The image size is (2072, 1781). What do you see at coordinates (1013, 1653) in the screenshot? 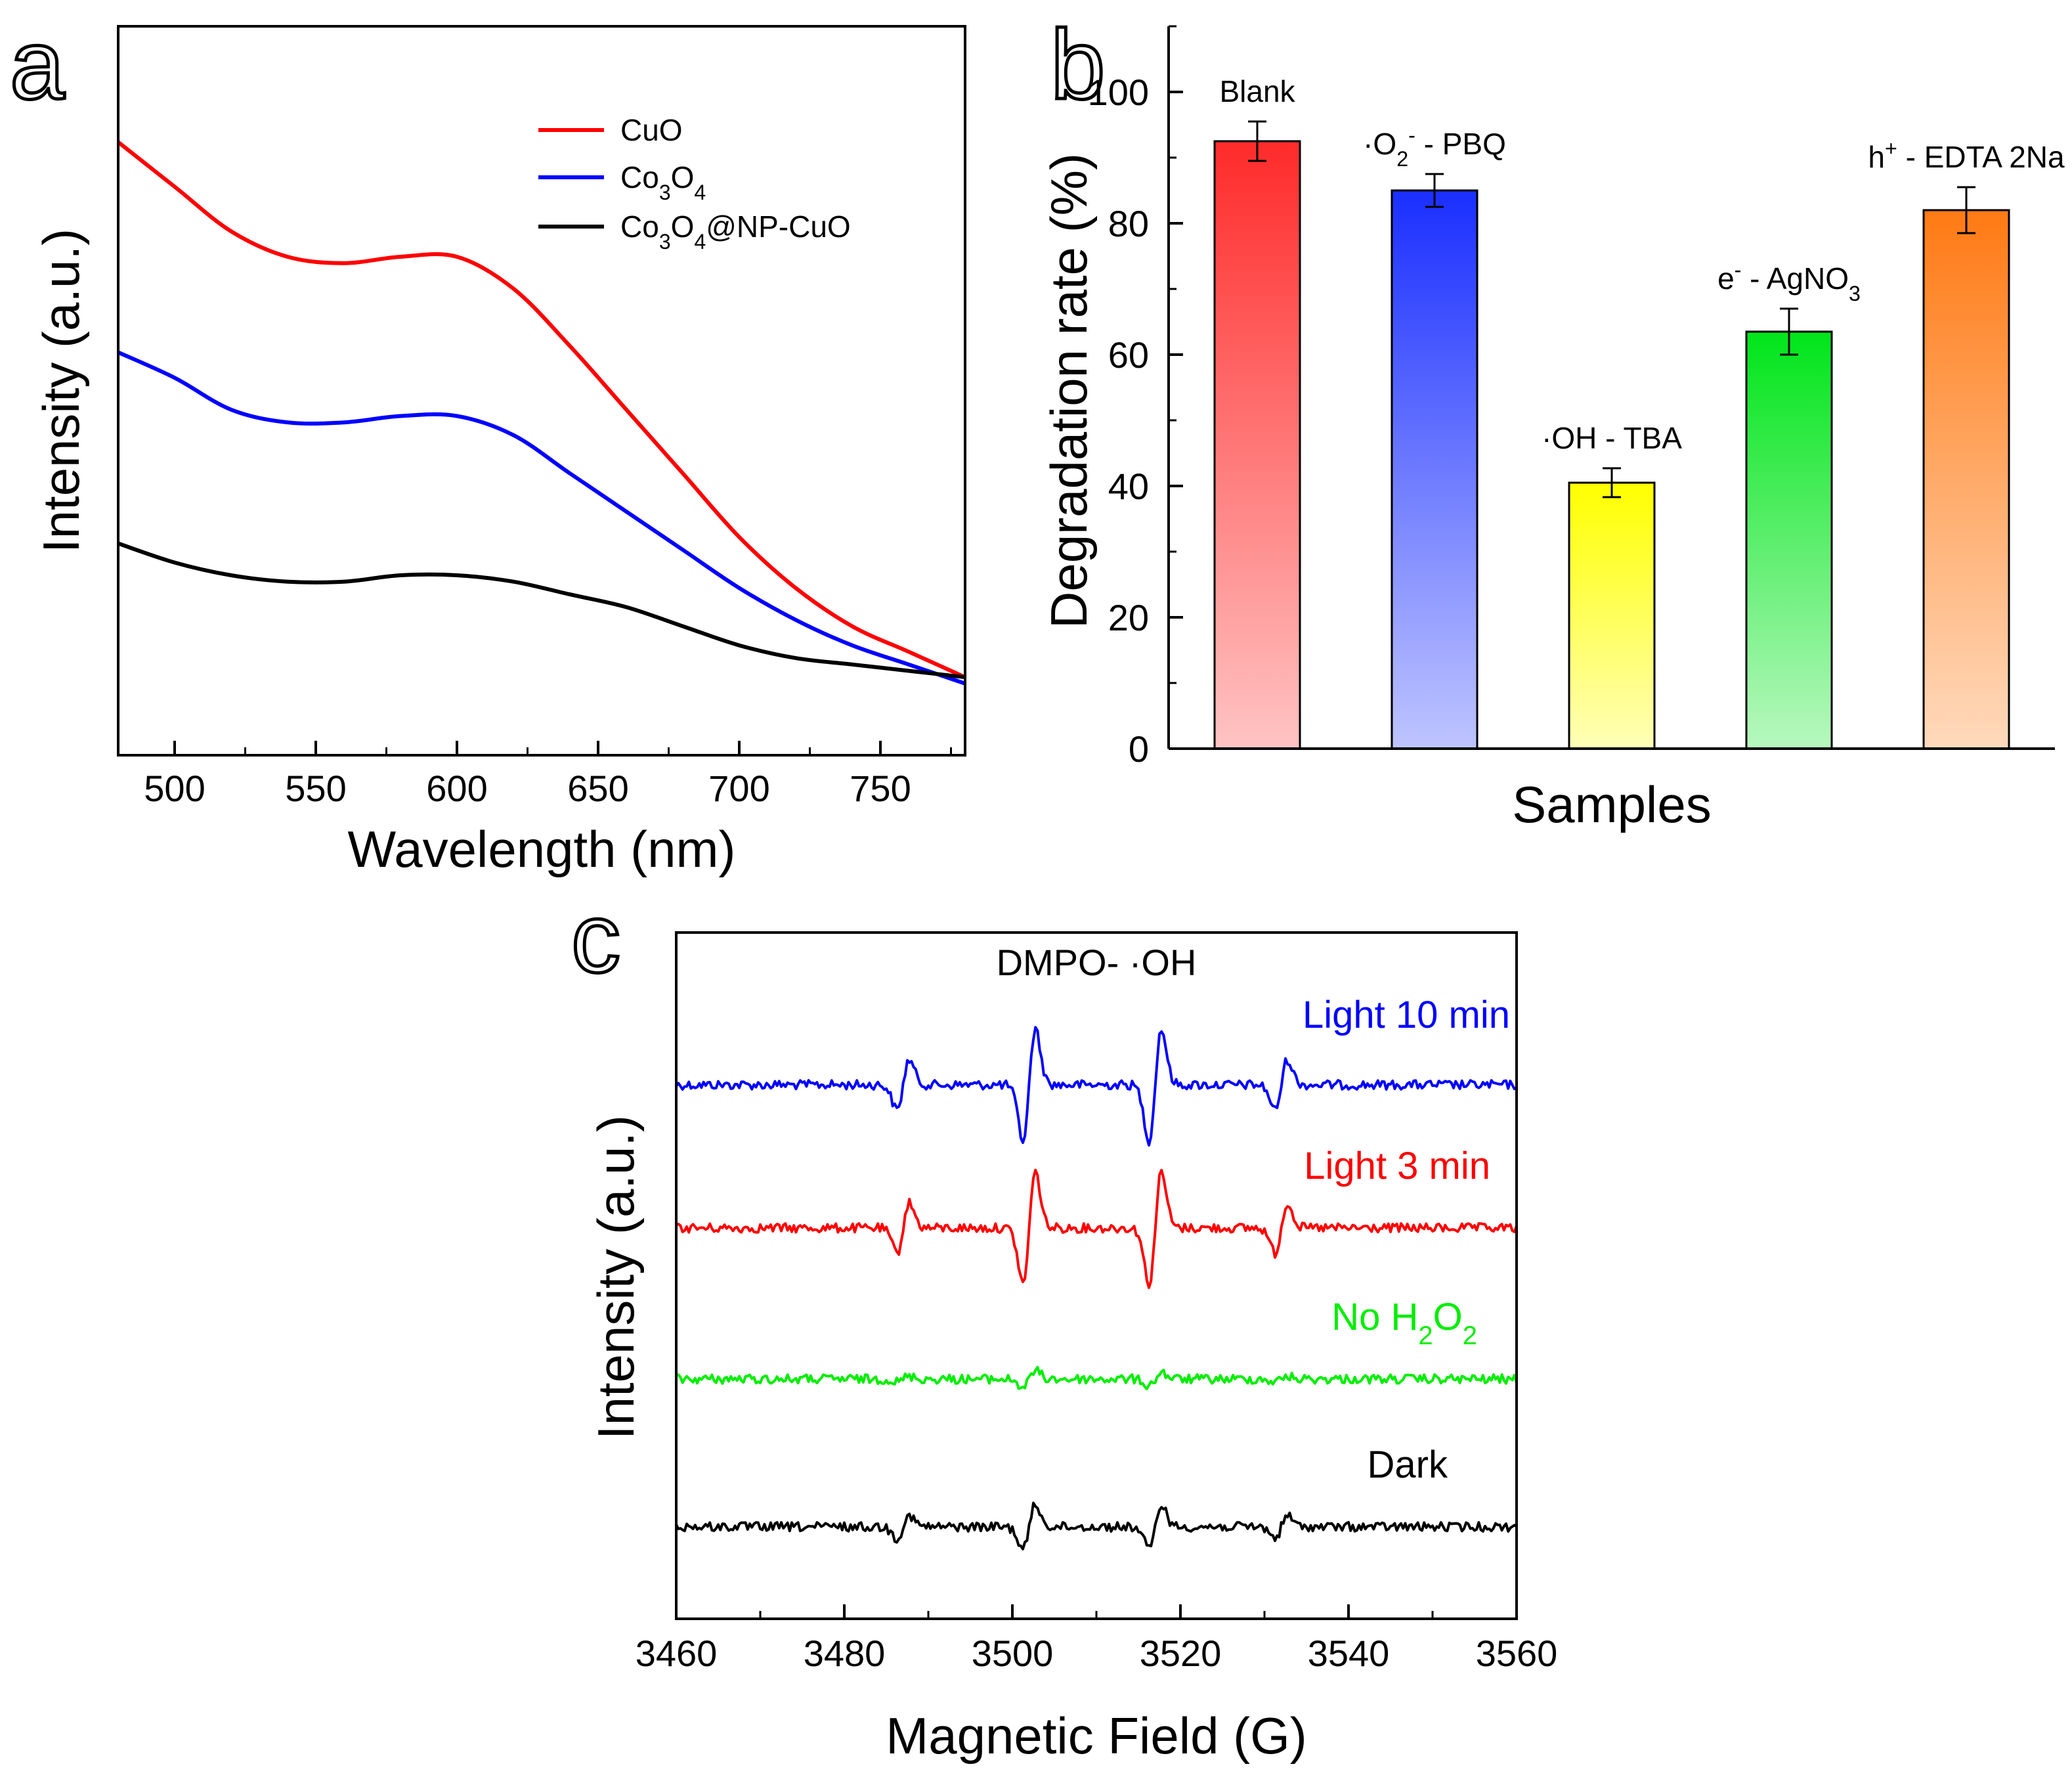
I see `x-tick-label: 3500` at bounding box center [1013, 1653].